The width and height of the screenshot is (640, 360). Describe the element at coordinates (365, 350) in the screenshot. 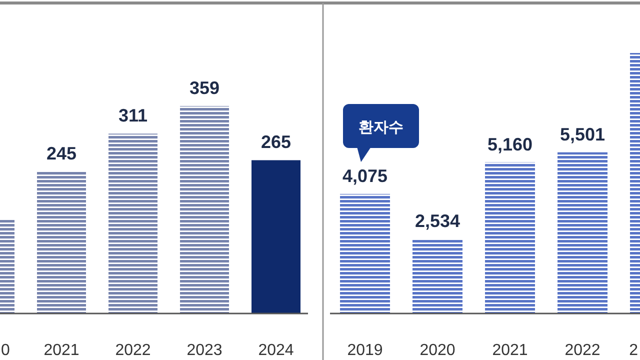

I see `x-tick-label: 2019` at that location.